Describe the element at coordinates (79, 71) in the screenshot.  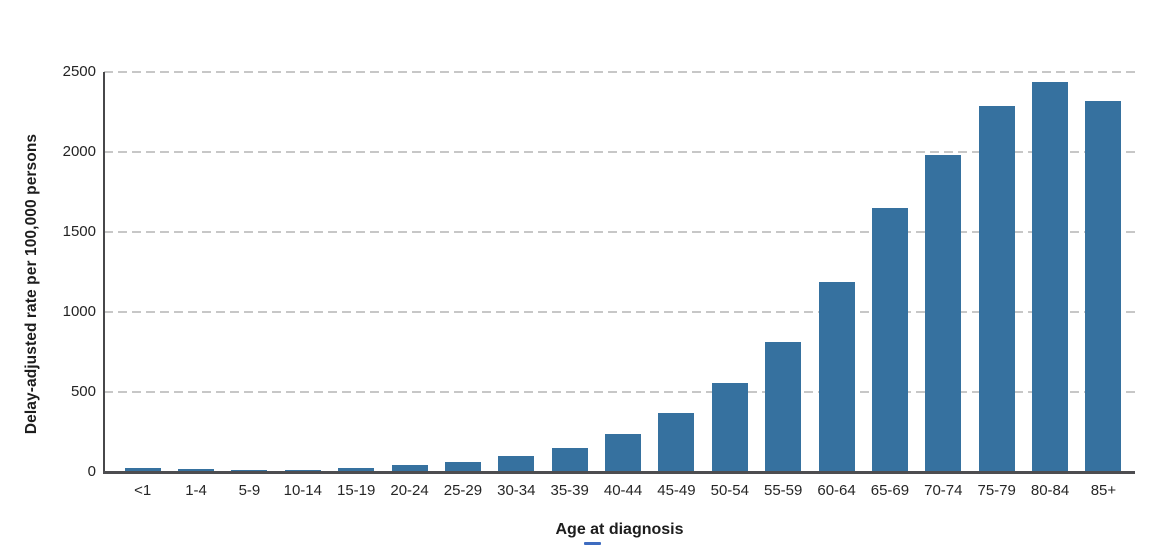
I see `y-tick-label: 2500` at that location.